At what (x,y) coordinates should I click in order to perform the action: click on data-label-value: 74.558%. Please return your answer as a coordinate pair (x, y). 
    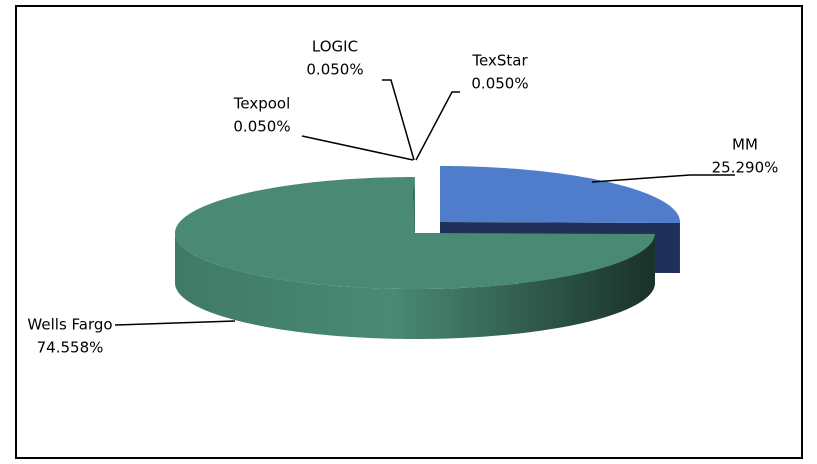
    Looking at the image, I should click on (70, 348).